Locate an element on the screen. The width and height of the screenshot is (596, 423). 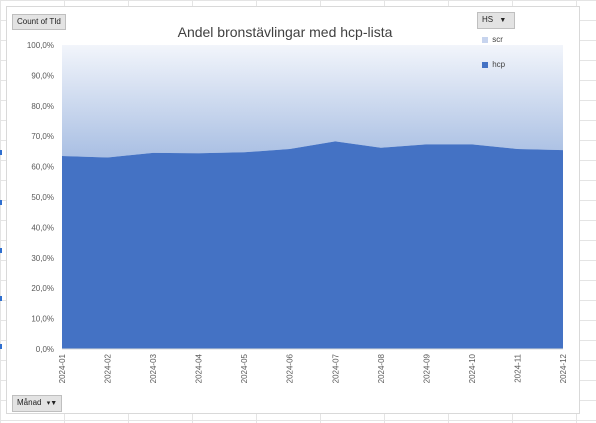
dropdown-arrow-icon: ▼ is located at coordinates (503, 20).